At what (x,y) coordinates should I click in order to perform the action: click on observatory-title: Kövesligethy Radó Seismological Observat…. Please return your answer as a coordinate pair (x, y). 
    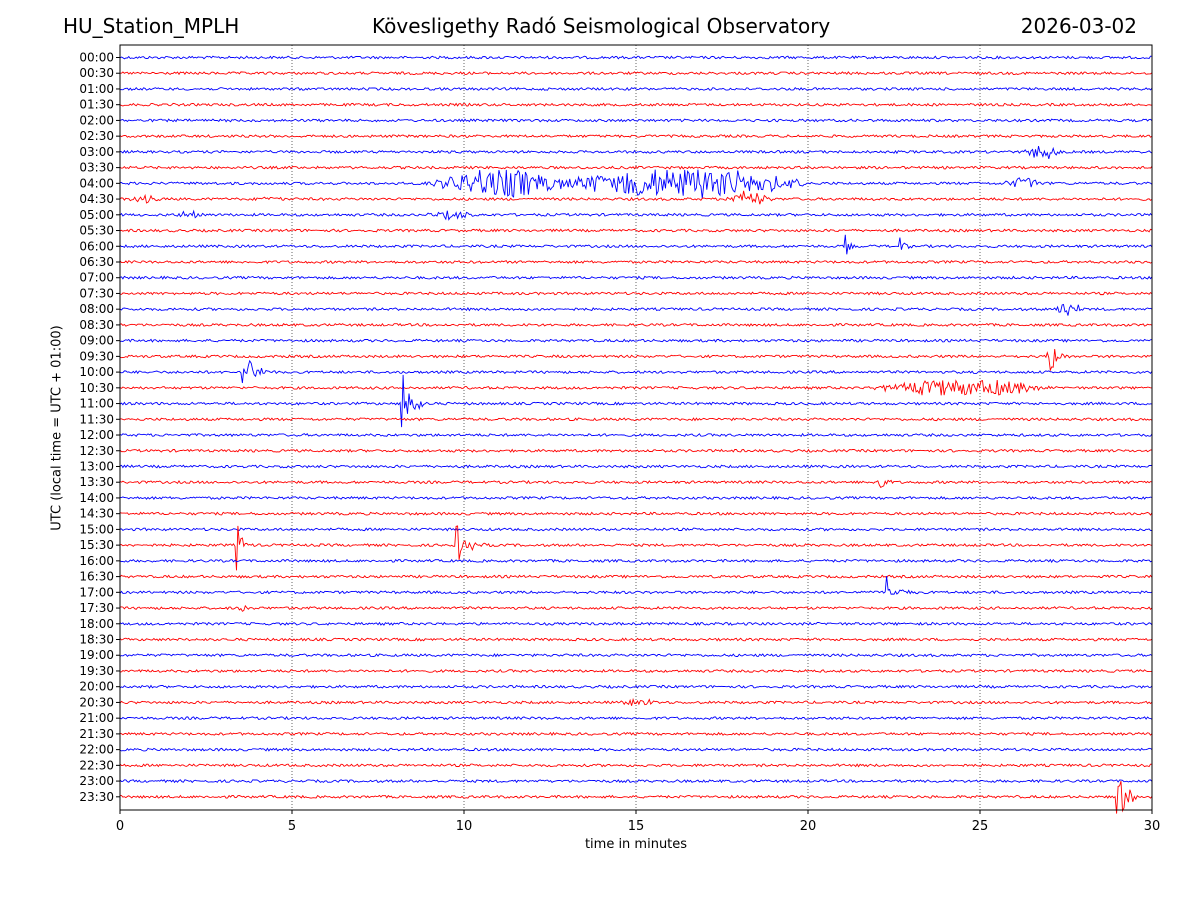
    Looking at the image, I should click on (601, 26).